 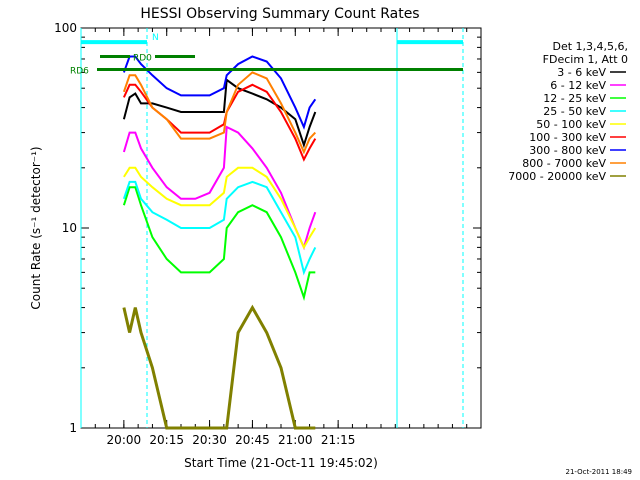 I want to click on timestamp-label: 21-Oct-2011 18:49, so click(x=598, y=472).